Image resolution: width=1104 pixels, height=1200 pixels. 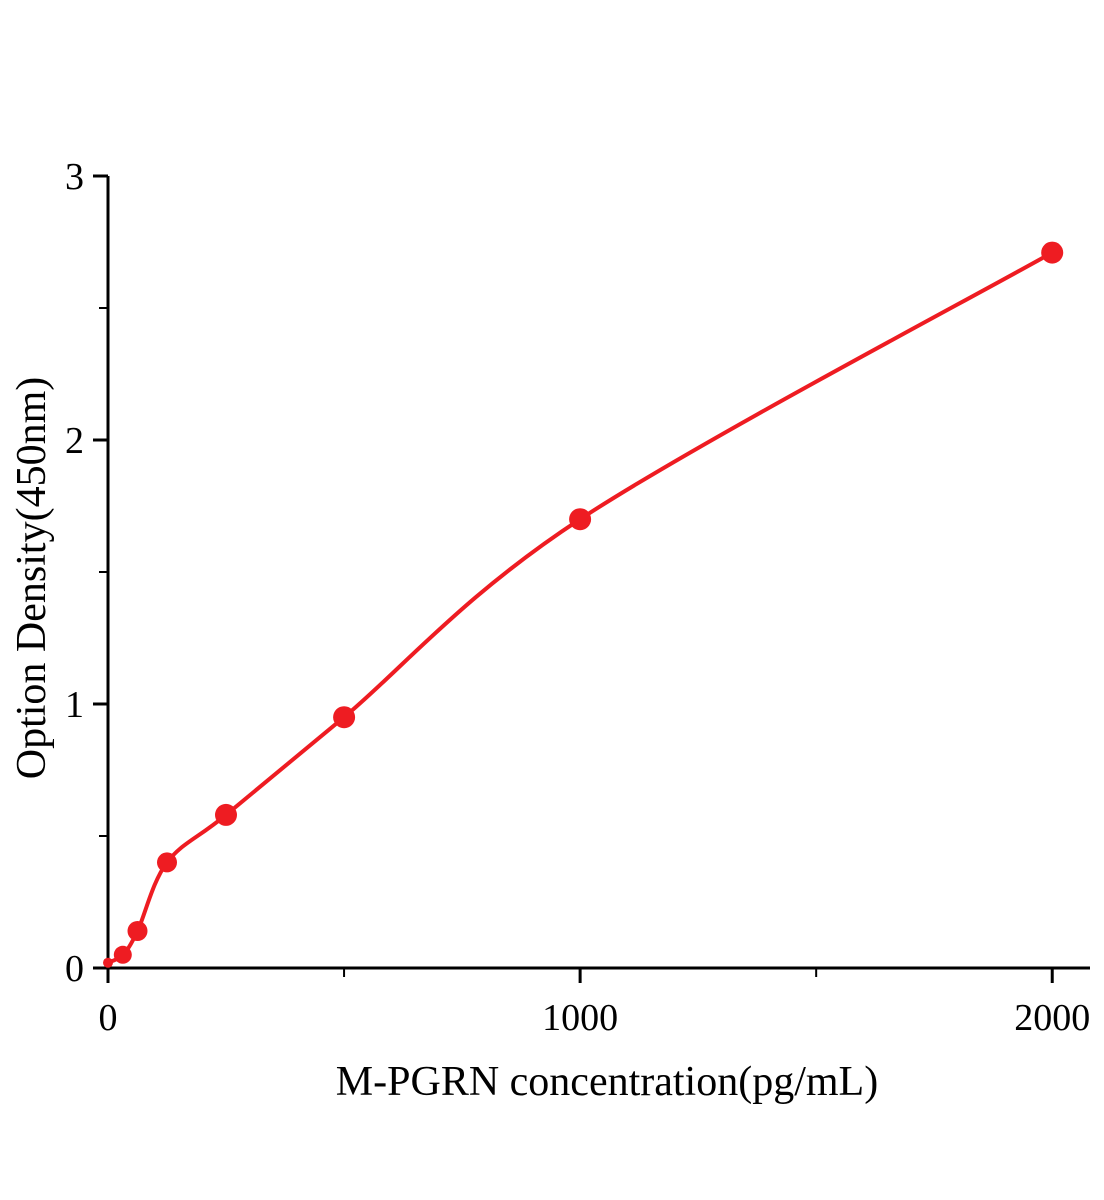 What do you see at coordinates (74, 705) in the screenshot?
I see `y-tick-label: 1` at bounding box center [74, 705].